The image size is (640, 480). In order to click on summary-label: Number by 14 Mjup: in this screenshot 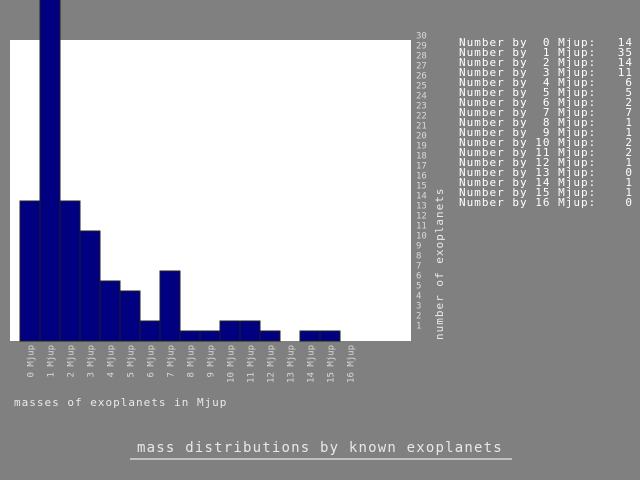, I will do `click(527, 182)`.